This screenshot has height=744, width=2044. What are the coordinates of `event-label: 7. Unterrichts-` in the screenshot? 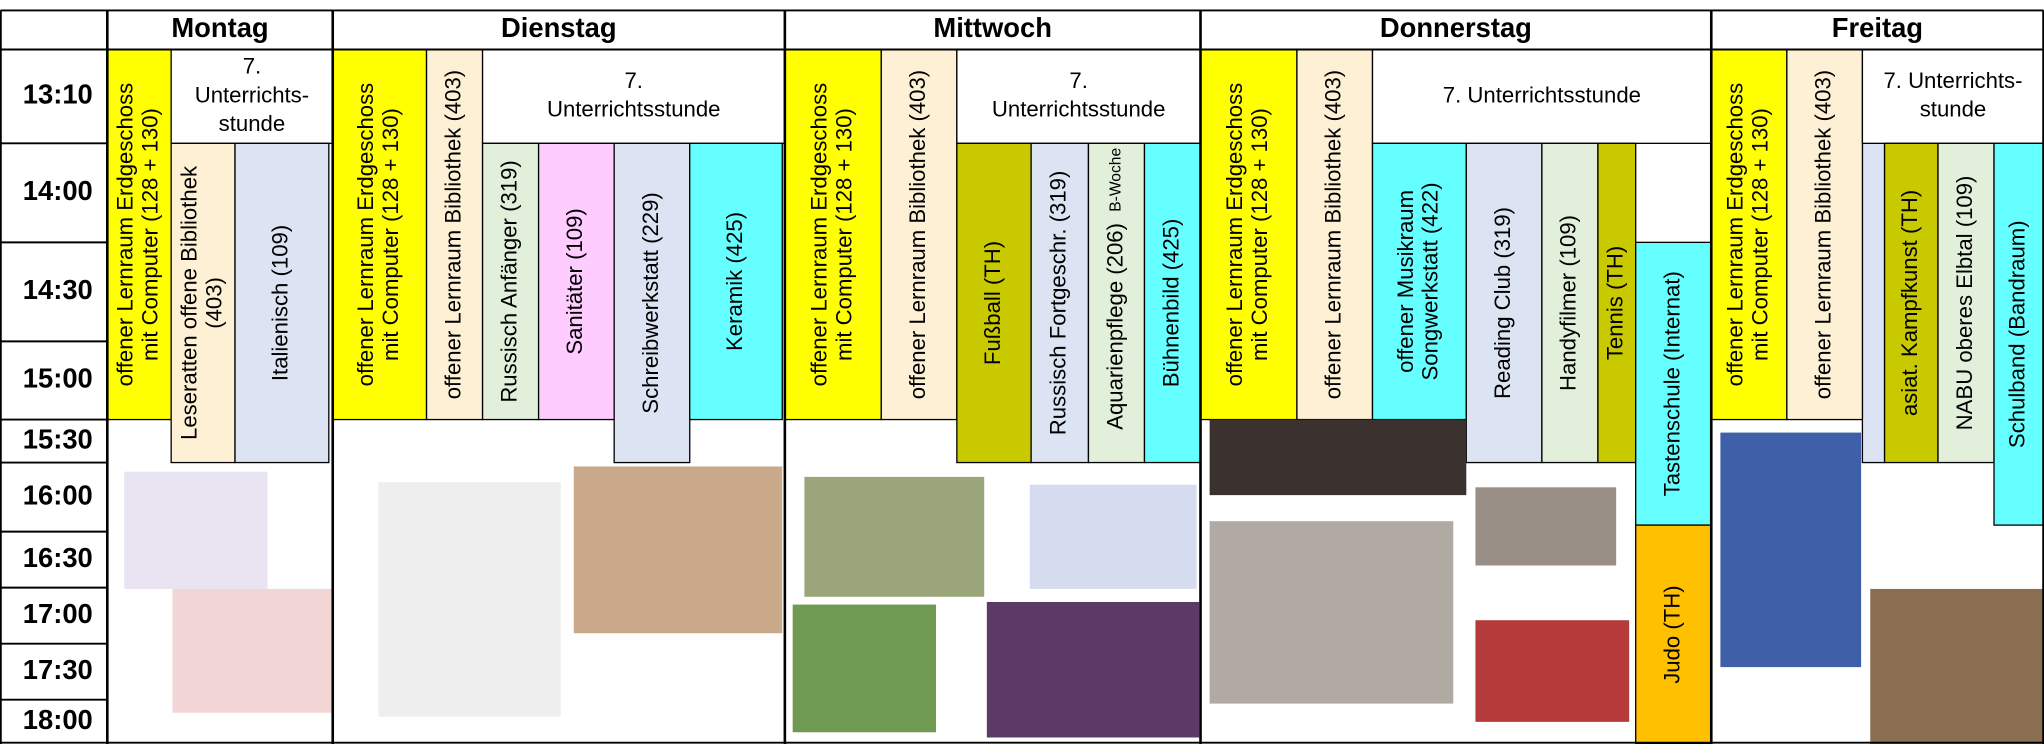 It's located at (1952, 80).